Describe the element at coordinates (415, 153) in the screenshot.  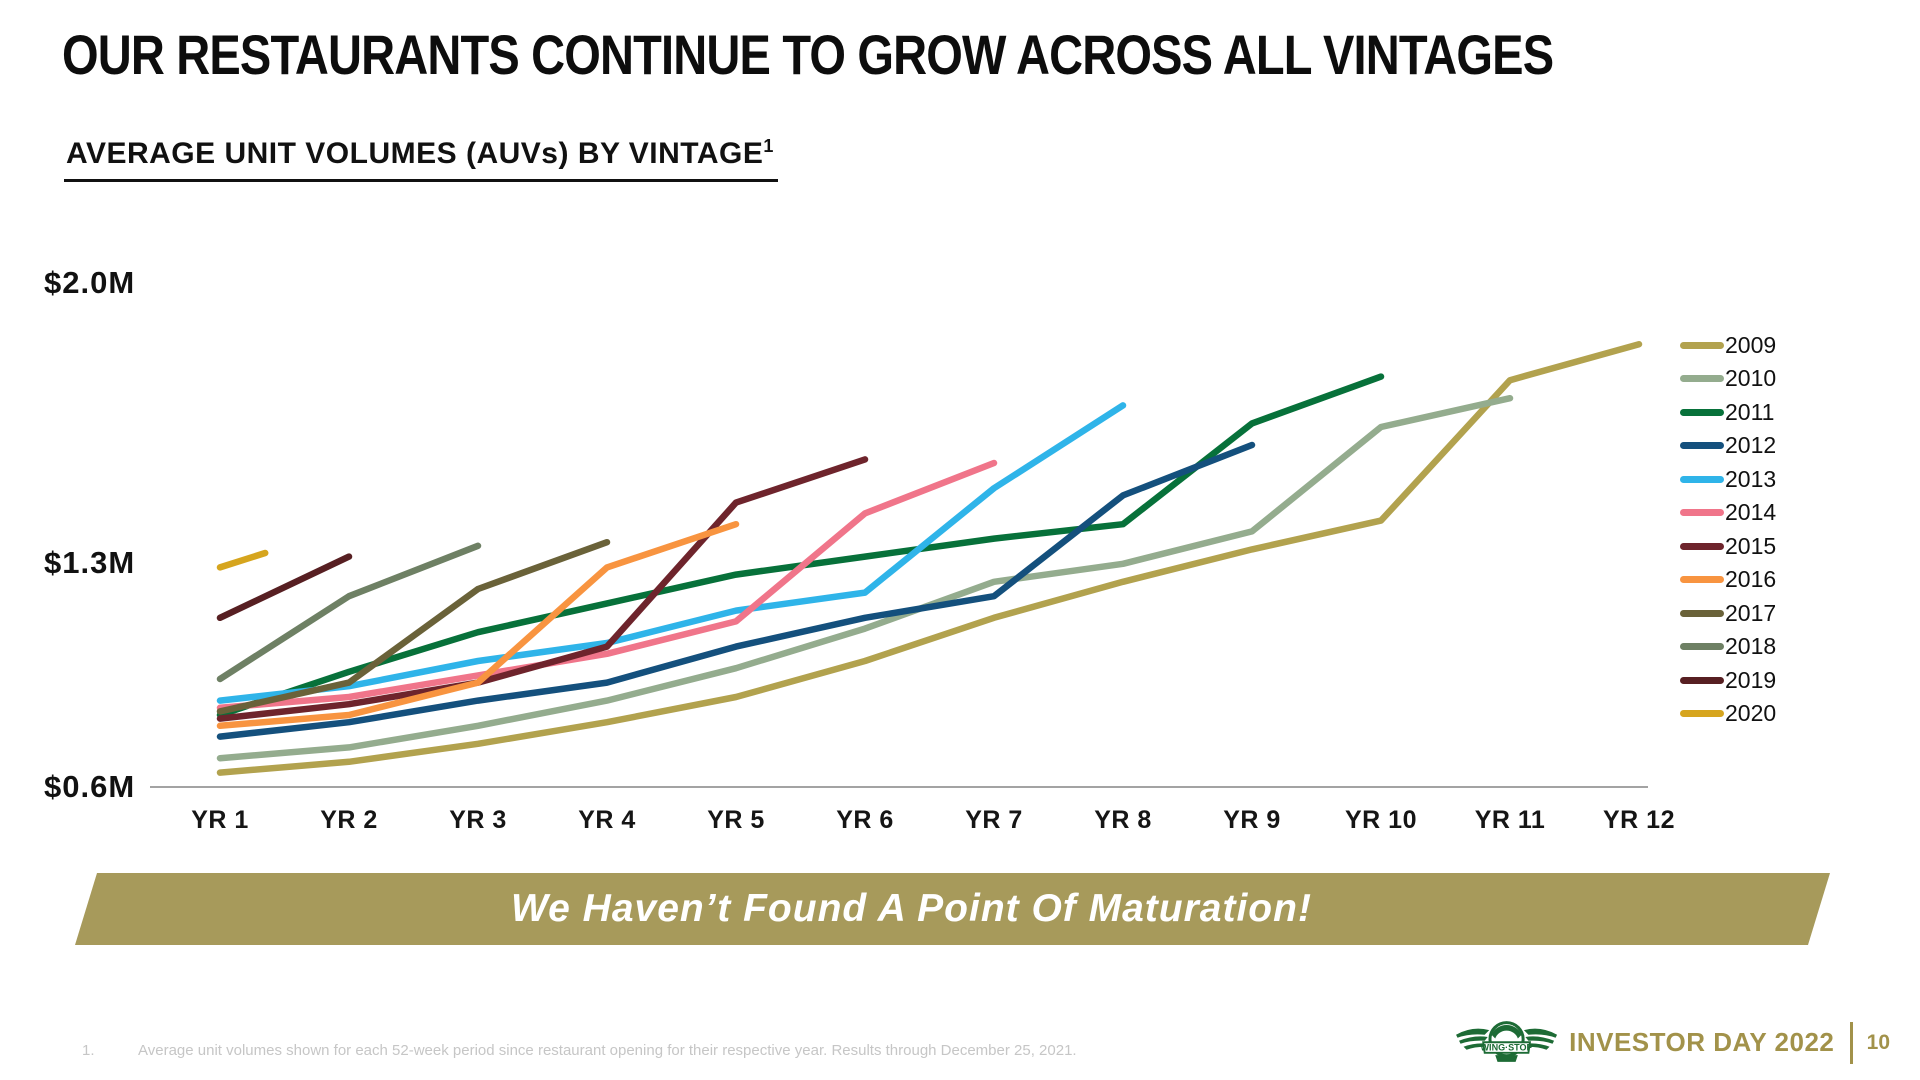
I see `chart-title-text: AVERAGE UNIT VOLUMES (AUVs) BY VINTAGE` at that location.